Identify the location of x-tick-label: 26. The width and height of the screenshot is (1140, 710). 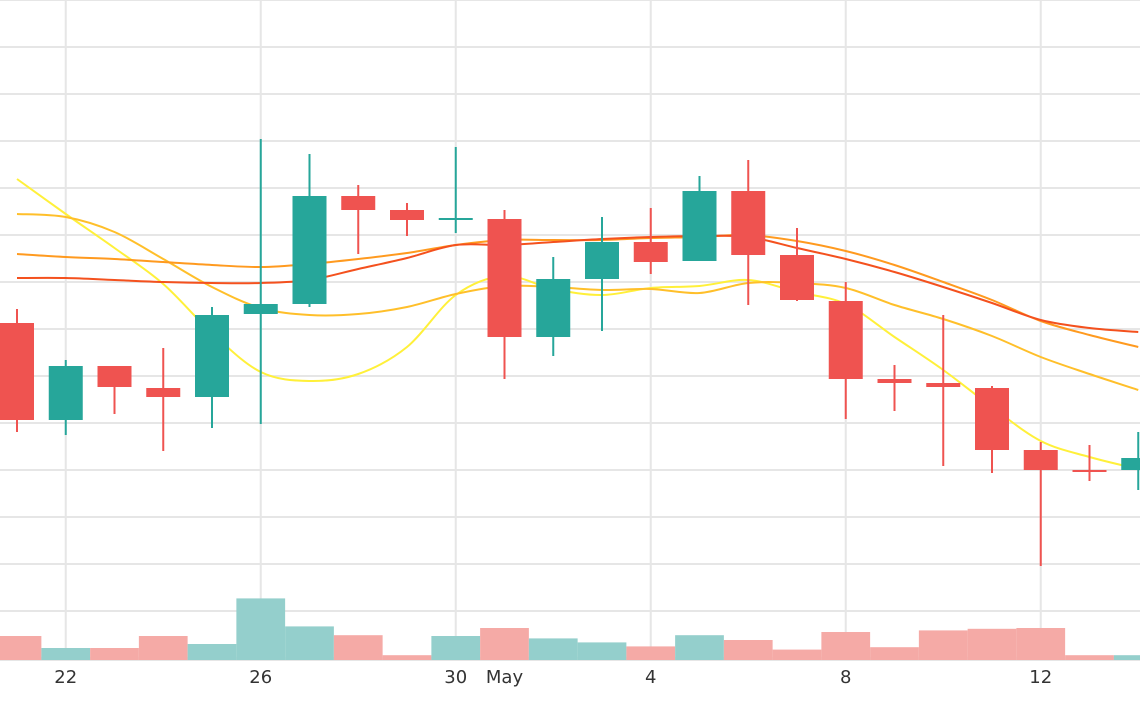
(260, 677).